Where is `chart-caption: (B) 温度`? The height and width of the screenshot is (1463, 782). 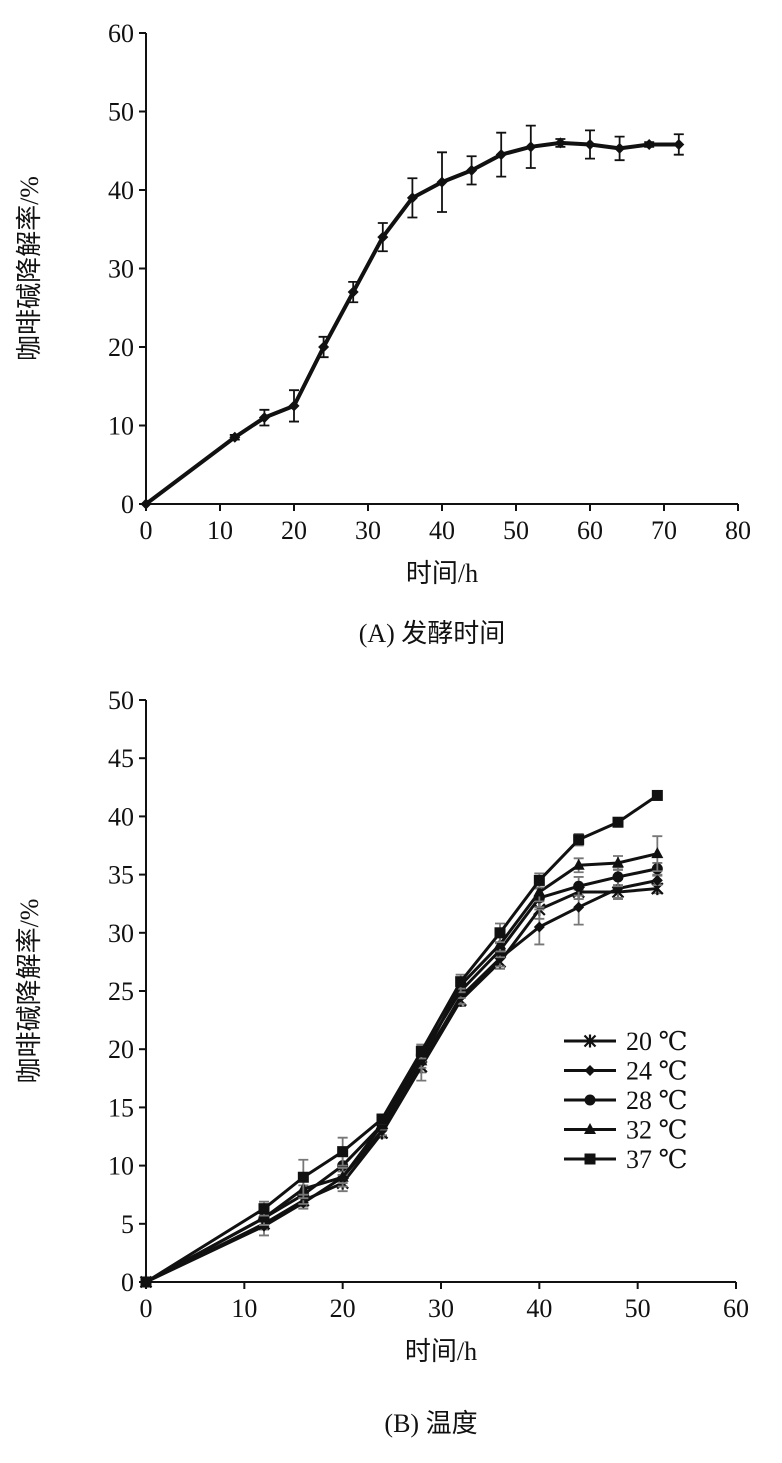
chart-caption: (B) 温度 is located at coordinates (430, 1423).